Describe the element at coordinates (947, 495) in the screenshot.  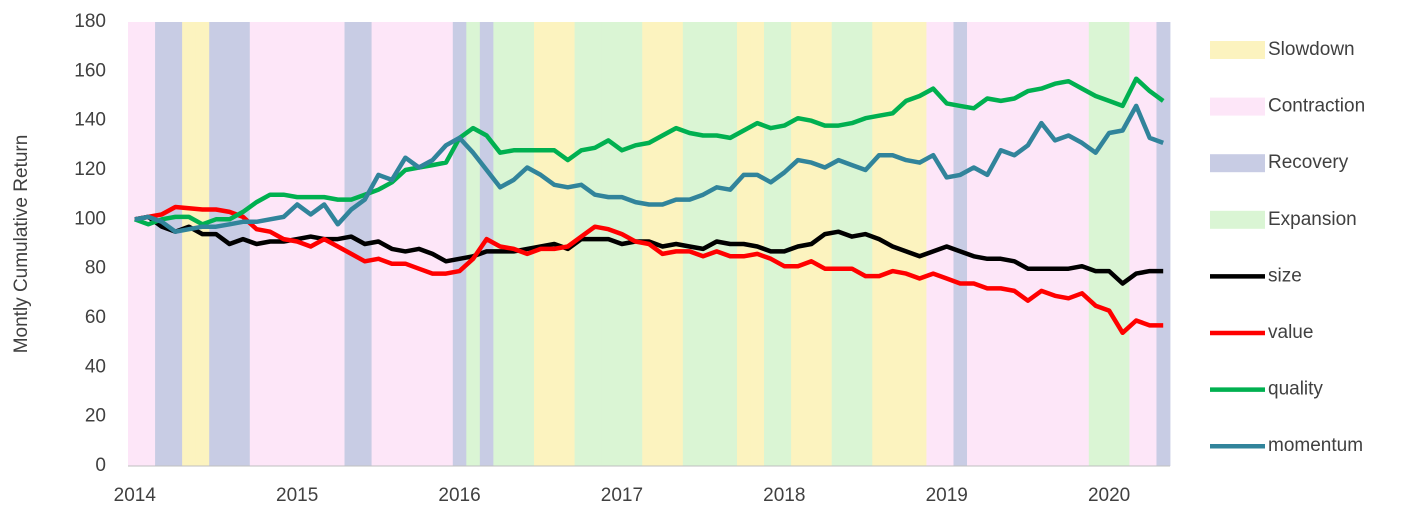
I see `x-tick-label: 2019` at that location.